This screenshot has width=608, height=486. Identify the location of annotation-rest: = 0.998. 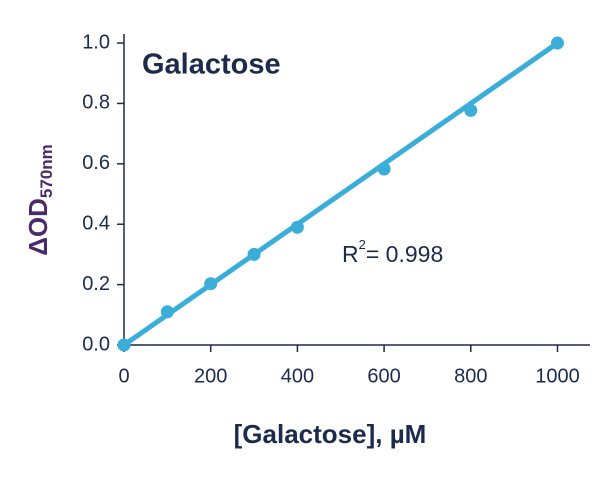
(404, 254).